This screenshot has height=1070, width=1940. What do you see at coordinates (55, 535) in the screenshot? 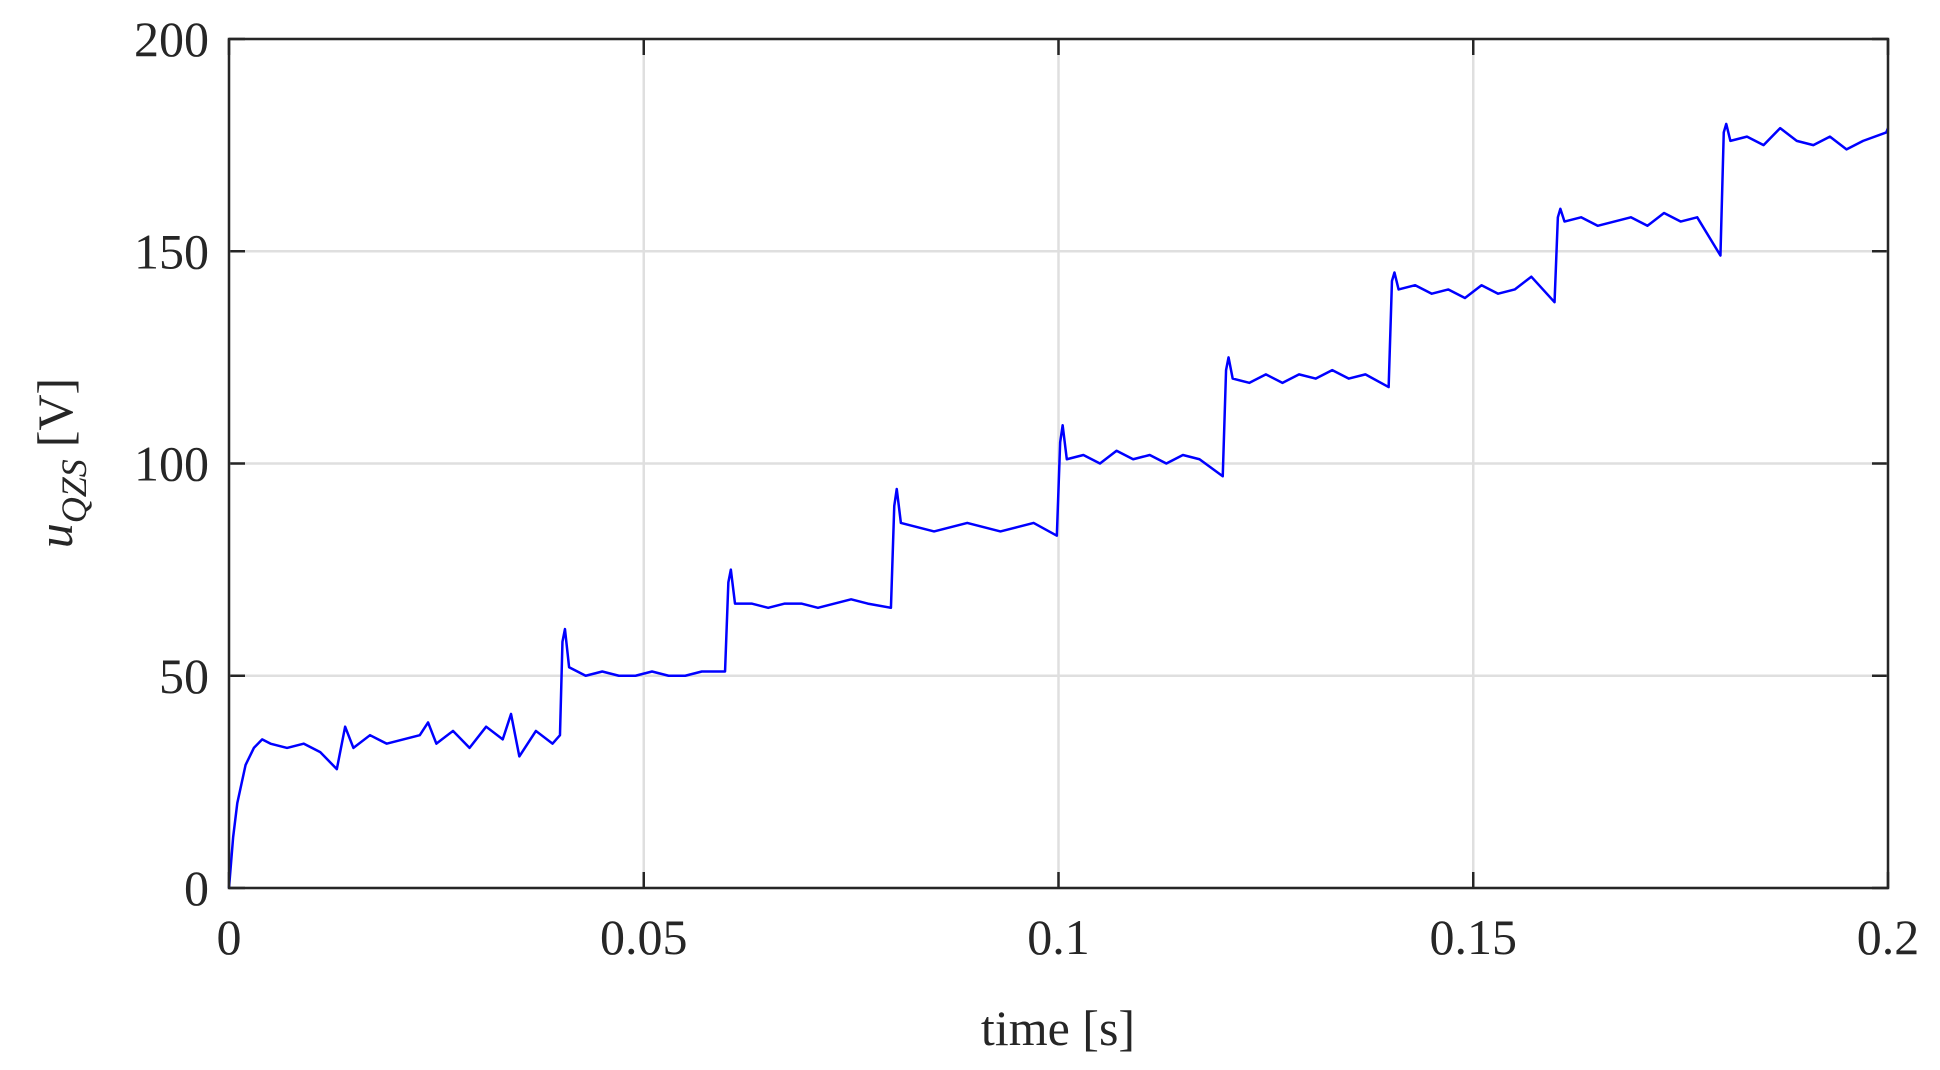
I see `y-label-symbol: u` at bounding box center [55, 535].